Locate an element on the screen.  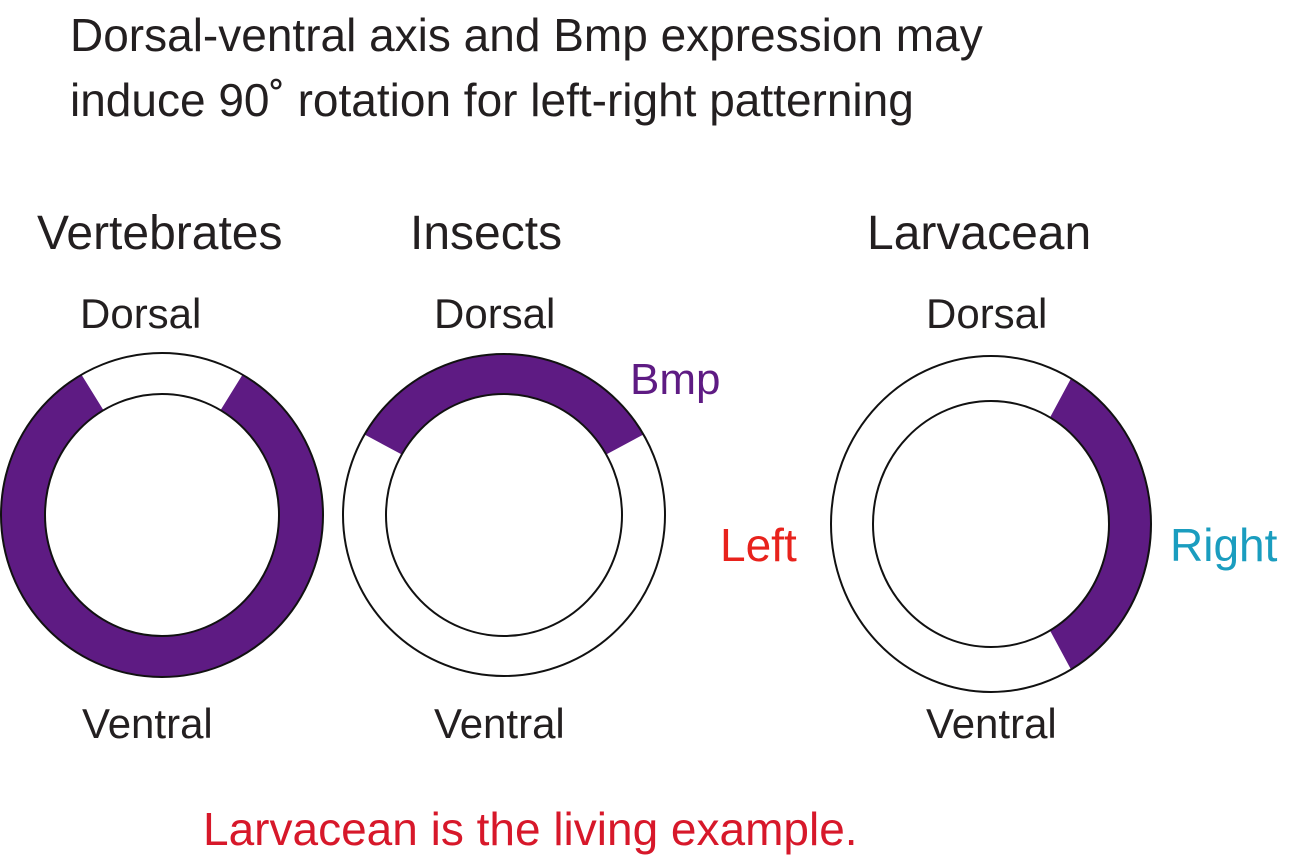
panel-title-insects: Insects is located at coordinates (486, 233).